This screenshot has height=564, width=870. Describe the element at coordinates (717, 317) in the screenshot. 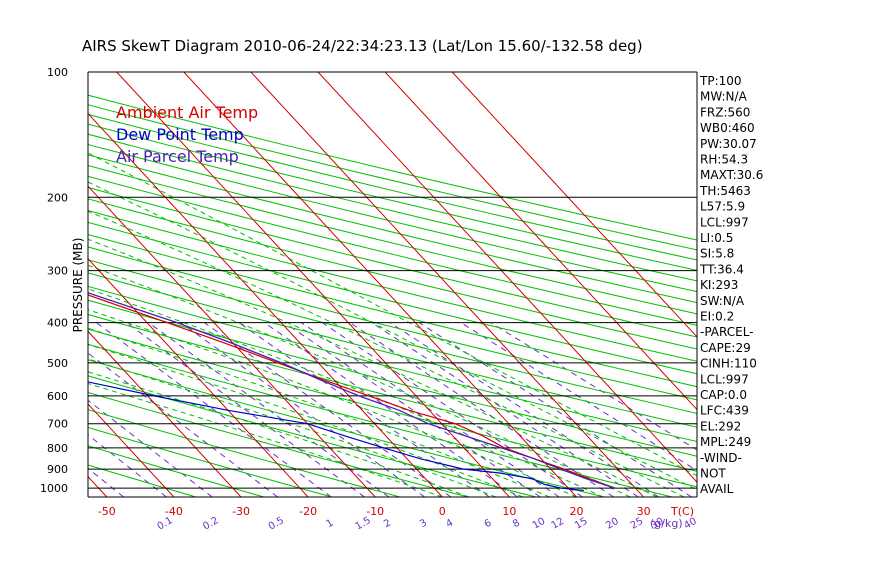

I see `stat-line: EI:0.2` at that location.